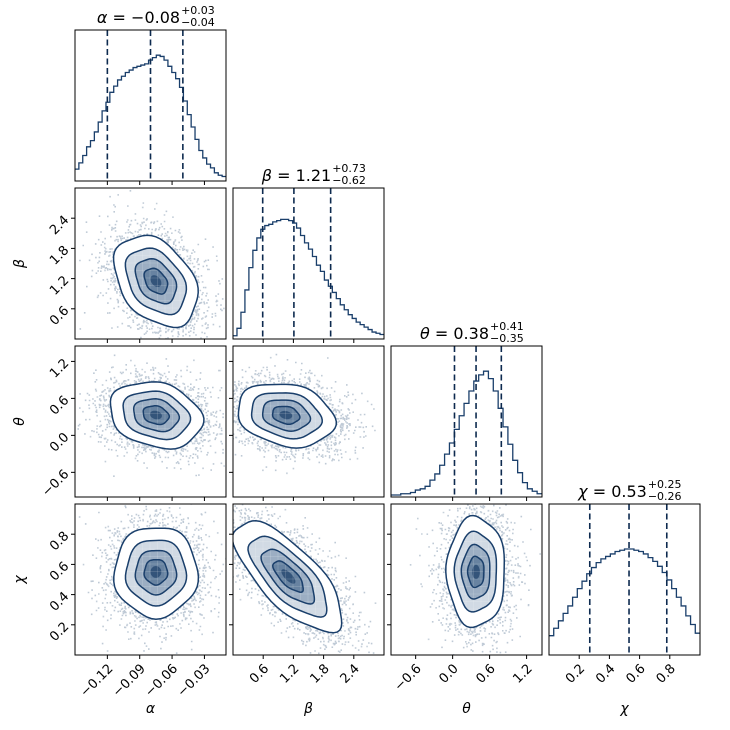 This screenshot has height=730, width=730. What do you see at coordinates (665, 496) in the screenshot?
I see `title-lower-error: −0.26` at bounding box center [665, 496].